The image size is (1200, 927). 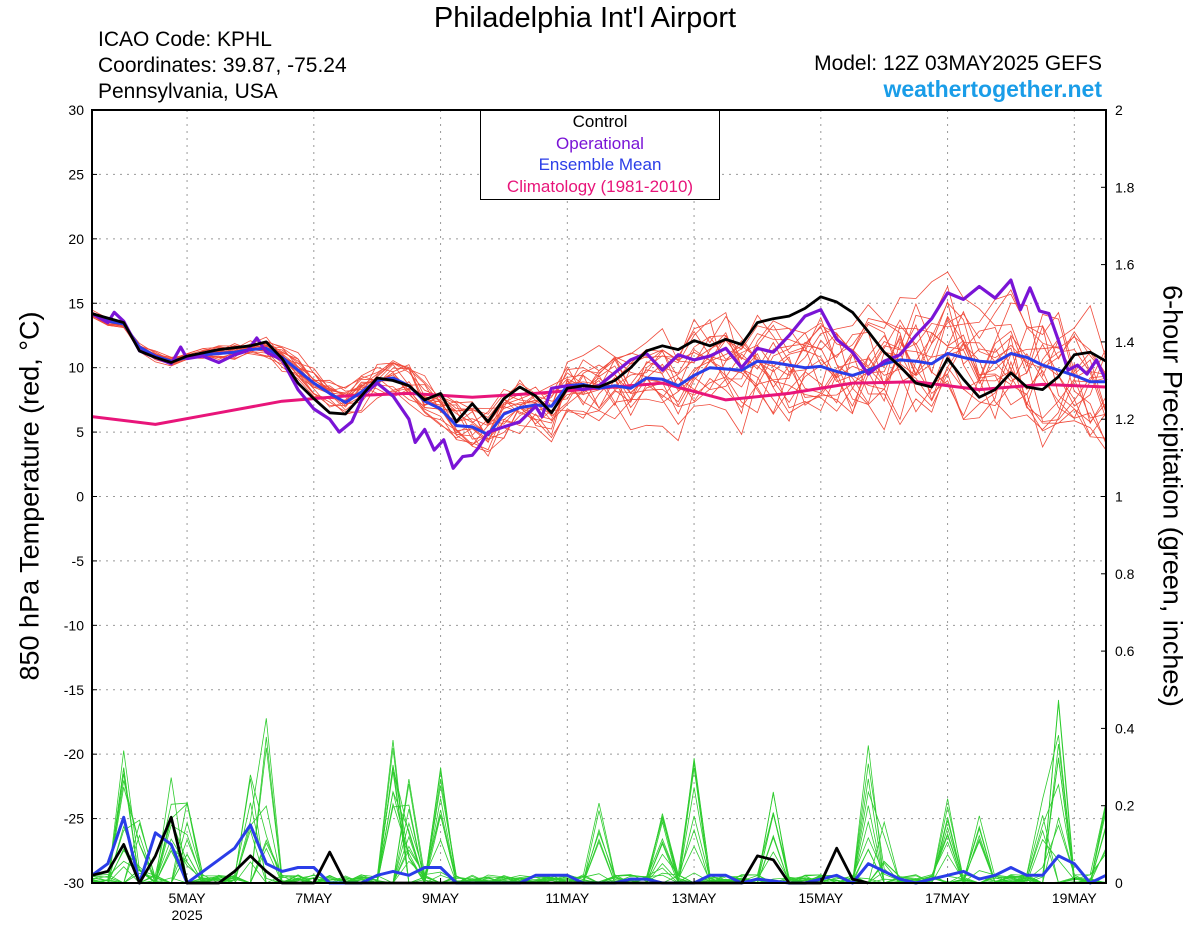 I want to click on legend-climatology: Climatology (1981-2010), so click(x=600, y=186).